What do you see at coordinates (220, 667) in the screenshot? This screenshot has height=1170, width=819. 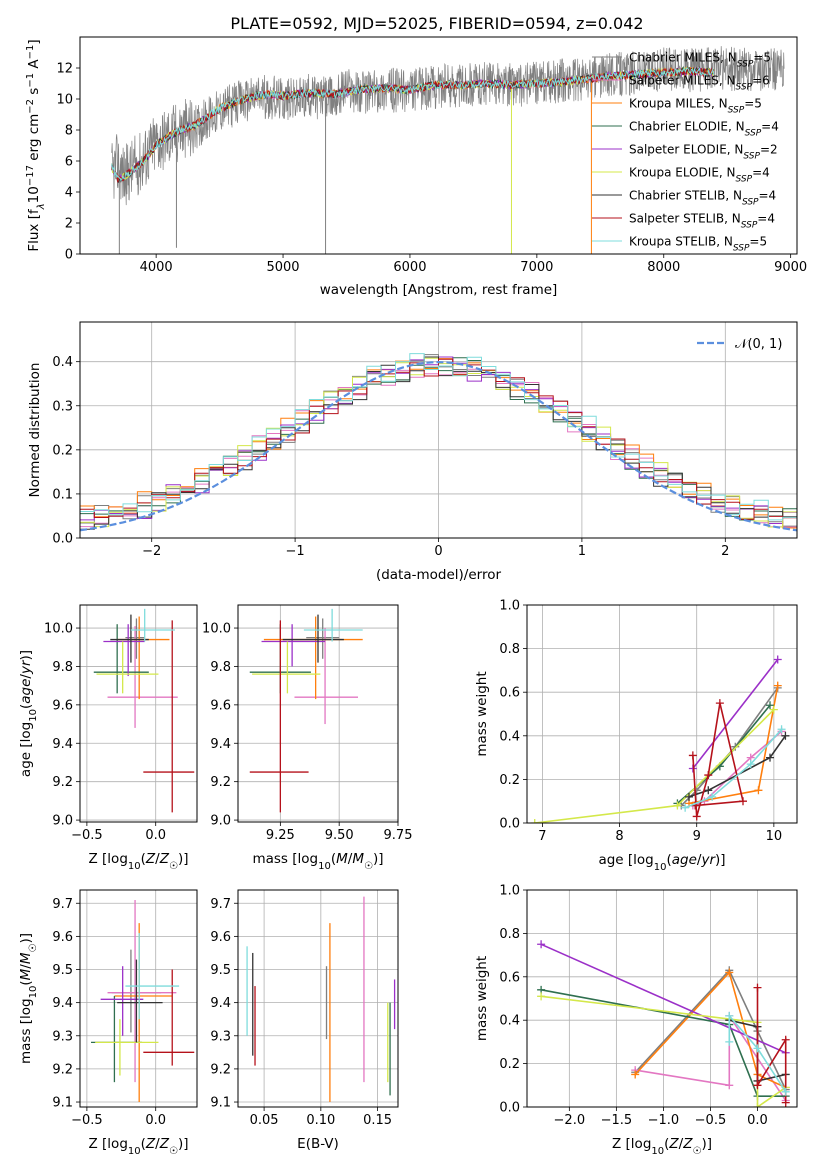 I see `y-tick-label: 9.8` at bounding box center [220, 667].